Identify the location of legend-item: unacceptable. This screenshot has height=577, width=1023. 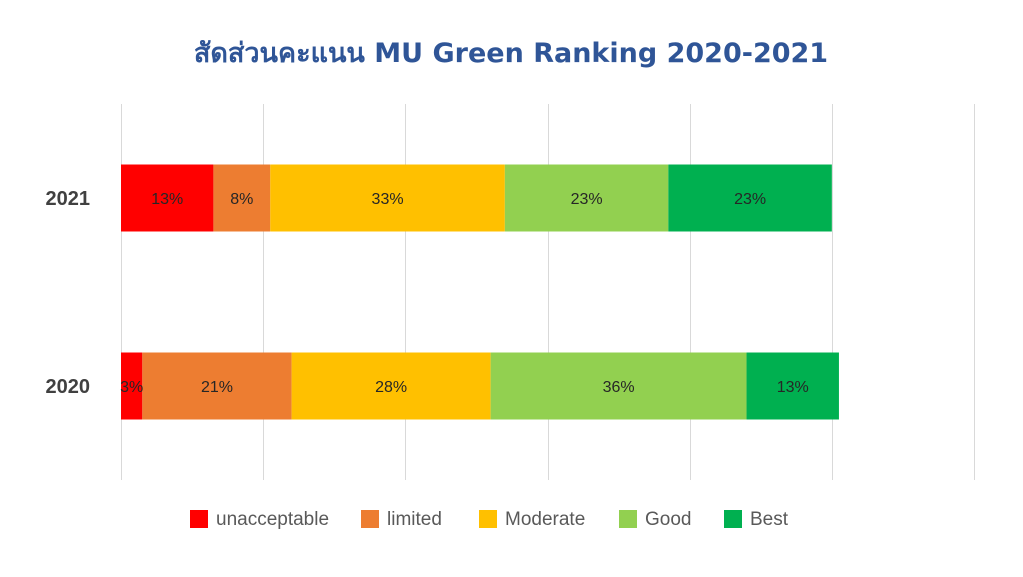
(259, 519).